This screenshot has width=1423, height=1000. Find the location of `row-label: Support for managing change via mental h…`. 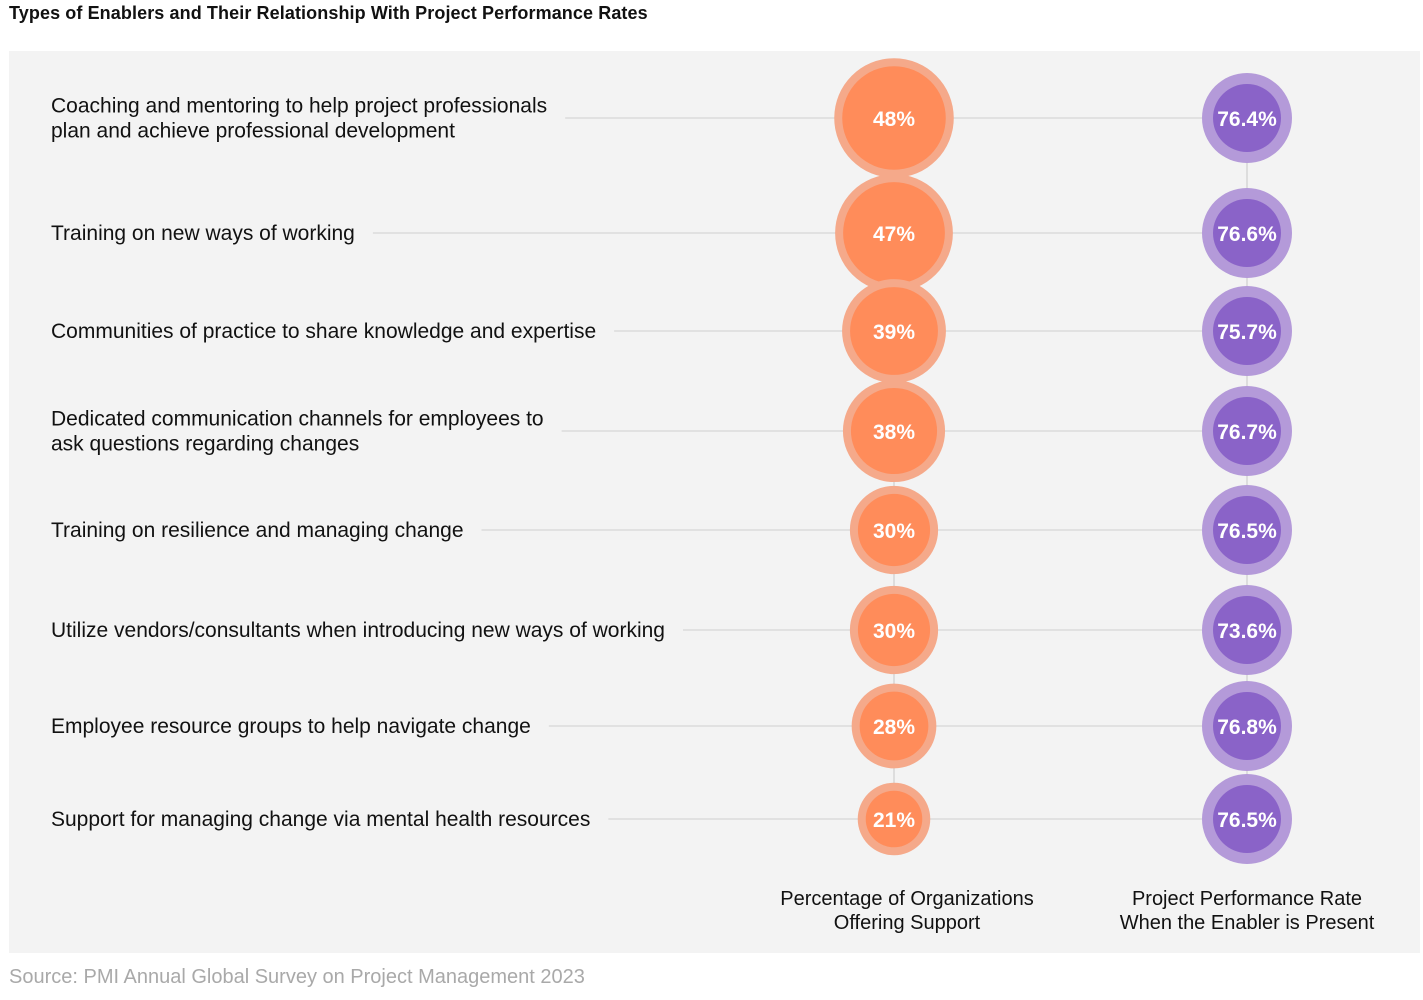

row-label: Support for managing change via mental h… is located at coordinates (320, 819).